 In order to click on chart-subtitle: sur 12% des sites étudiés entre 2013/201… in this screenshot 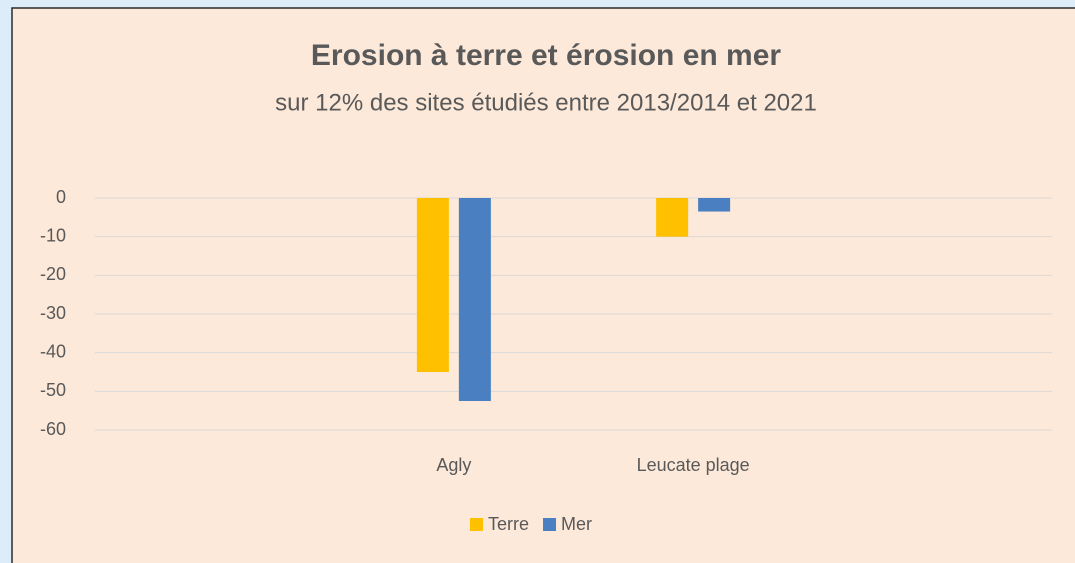, I will do `click(546, 102)`.